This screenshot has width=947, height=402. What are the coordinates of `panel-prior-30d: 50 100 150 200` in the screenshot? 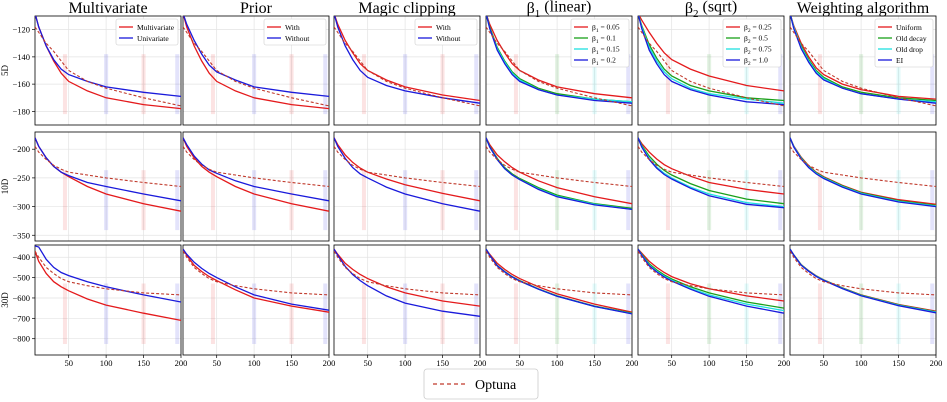 It's located at (259, 306).